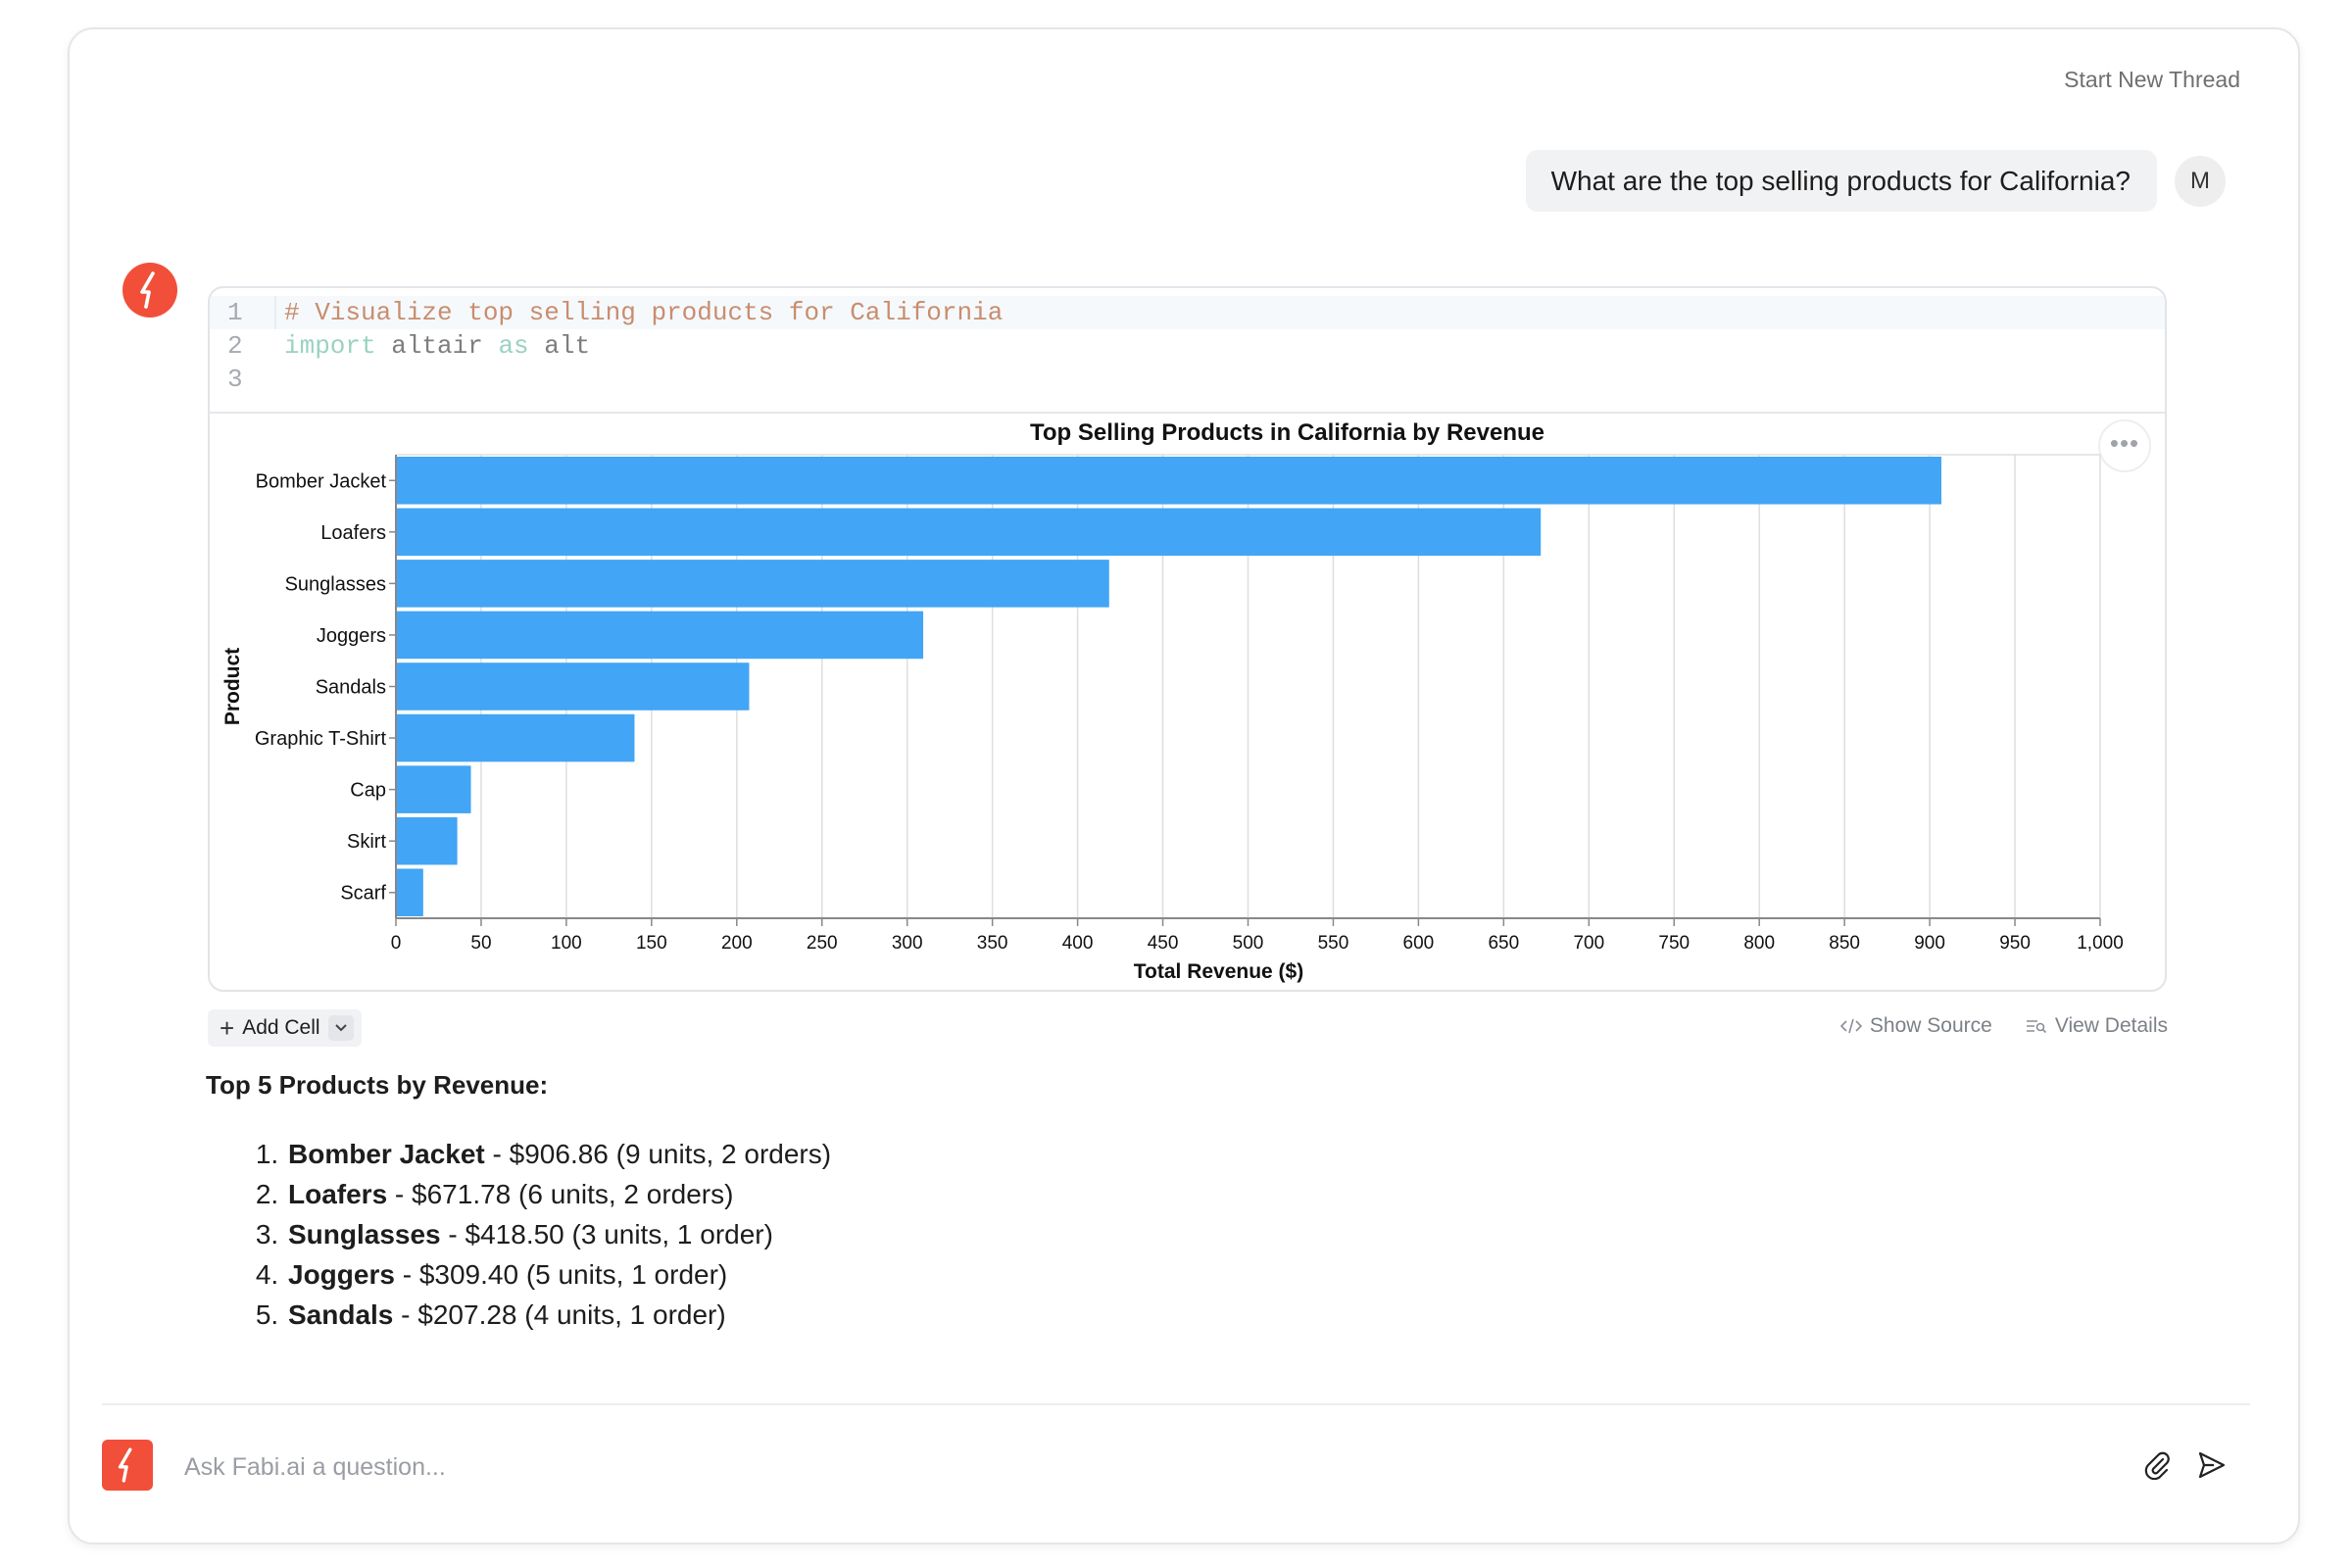 This screenshot has width=2352, height=1568. I want to click on details-icon, so click(2036, 1027).